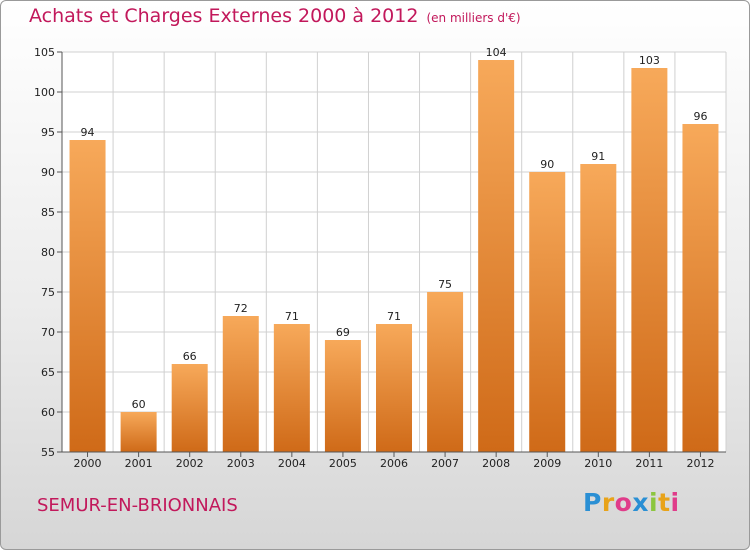 Image resolution: width=750 pixels, height=550 pixels. I want to click on x-tick-label-2008: 2008, so click(496, 463).